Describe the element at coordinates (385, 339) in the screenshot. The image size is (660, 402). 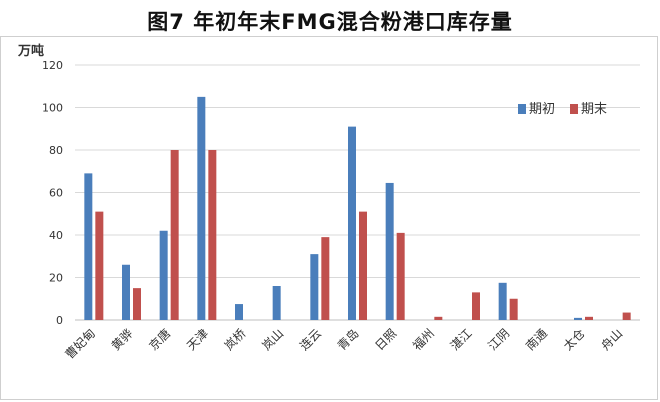
I see `x-tick-label: 日照` at that location.